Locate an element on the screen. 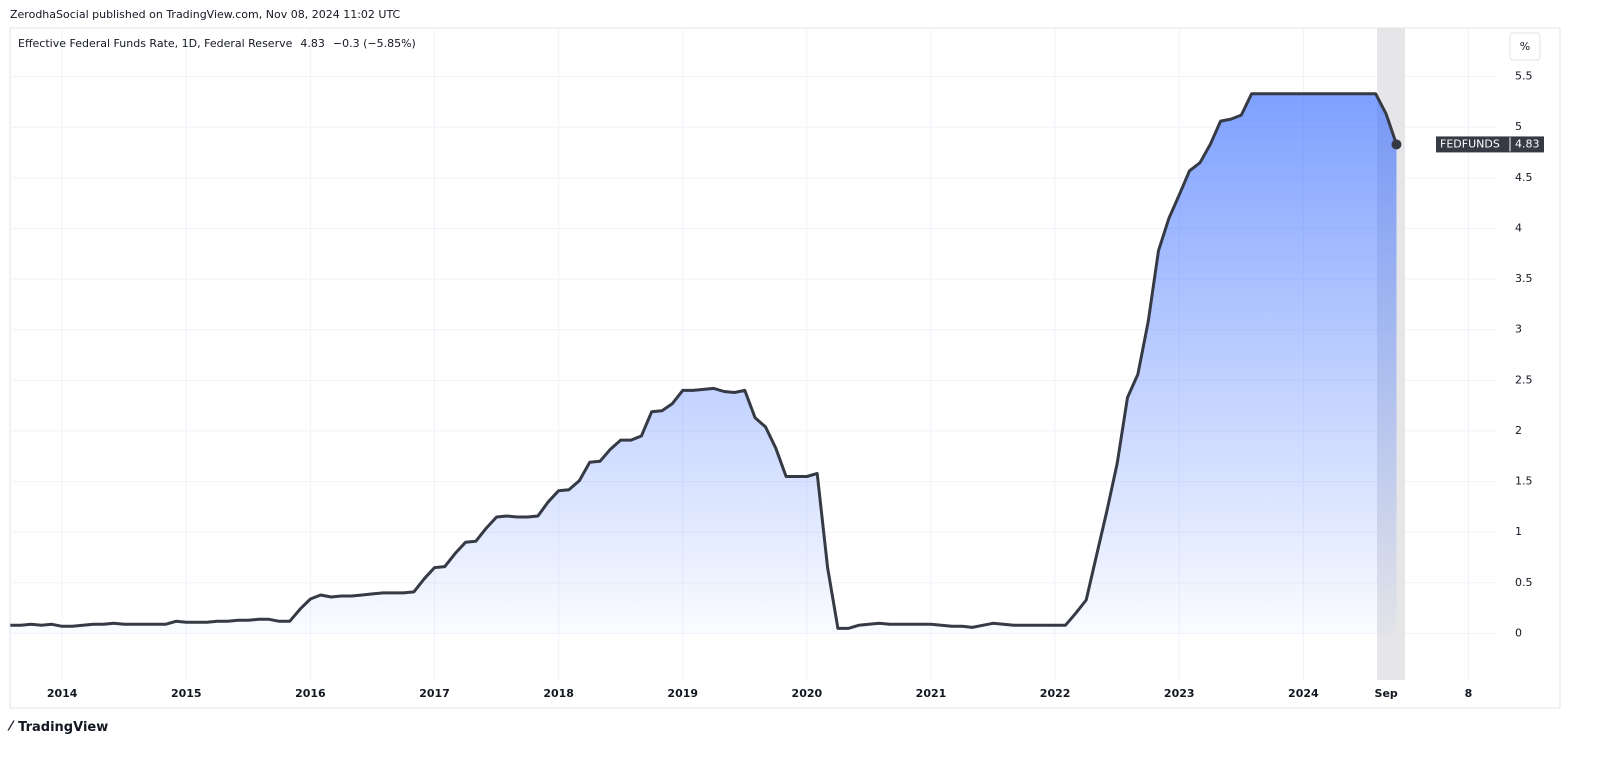  unit-label: % is located at coordinates (1525, 46).